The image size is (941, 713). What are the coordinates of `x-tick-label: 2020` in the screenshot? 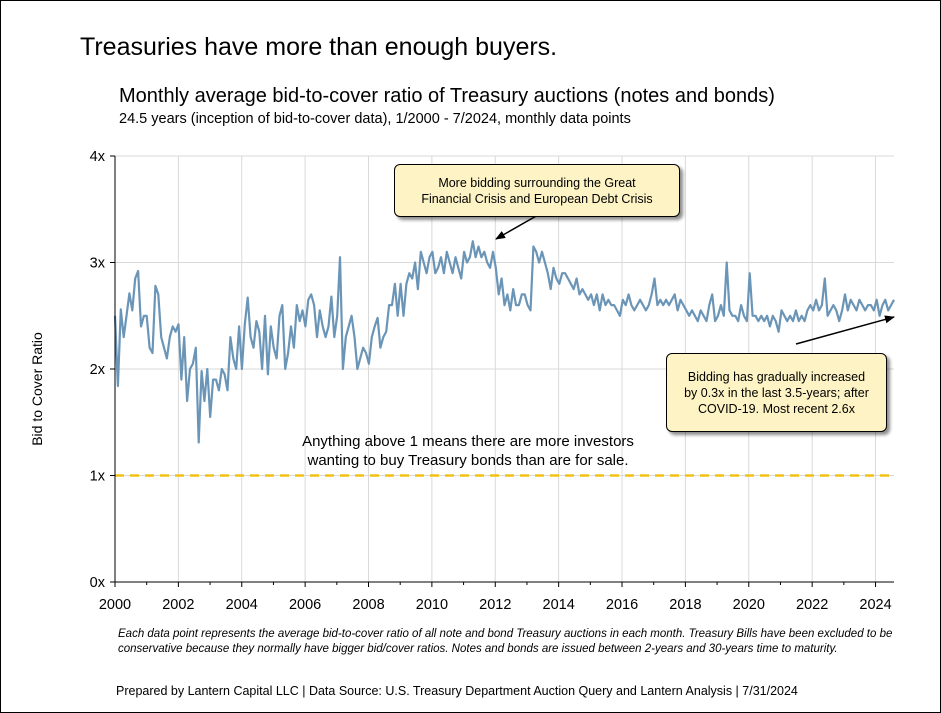 It's located at (749, 605).